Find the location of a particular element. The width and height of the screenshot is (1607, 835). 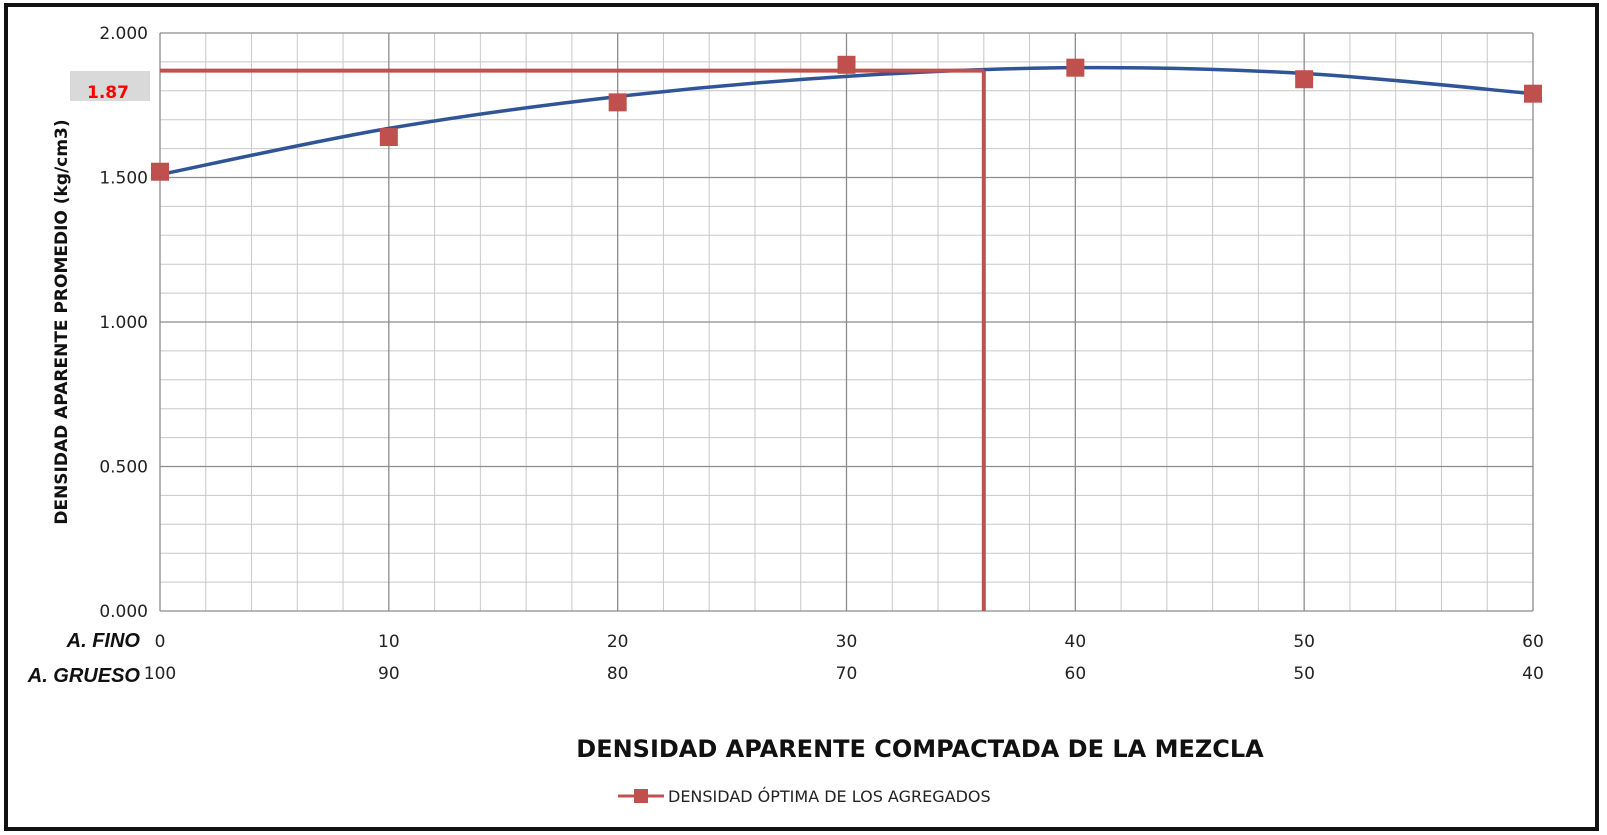

x-tick-label-grueso: 50 is located at coordinates (1304, 674).